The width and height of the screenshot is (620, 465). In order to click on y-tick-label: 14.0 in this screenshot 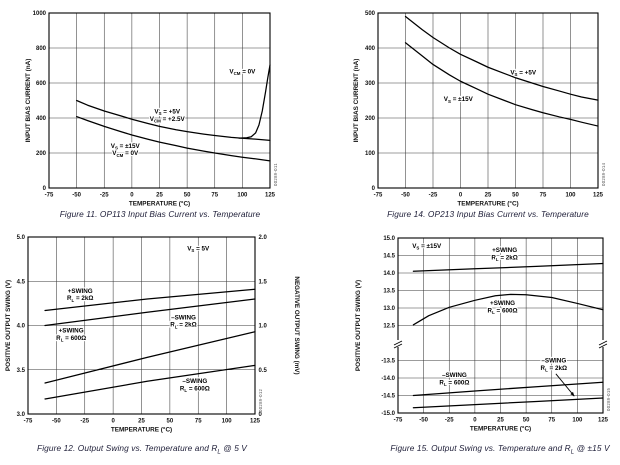, I will do `click(389, 274)`.